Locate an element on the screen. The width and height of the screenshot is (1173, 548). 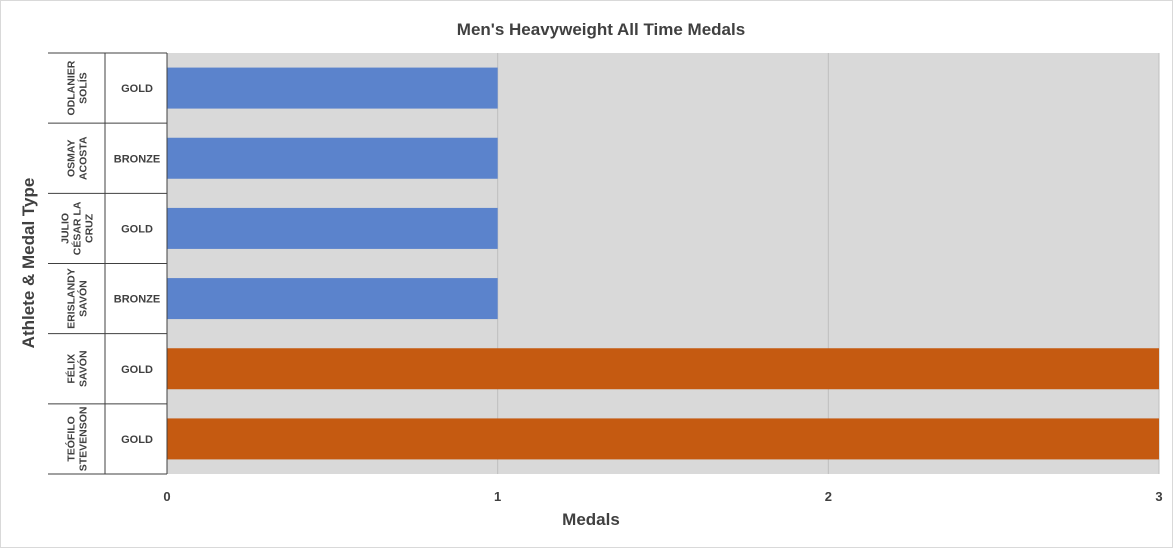
x-tick-label: 2 is located at coordinates (828, 496).